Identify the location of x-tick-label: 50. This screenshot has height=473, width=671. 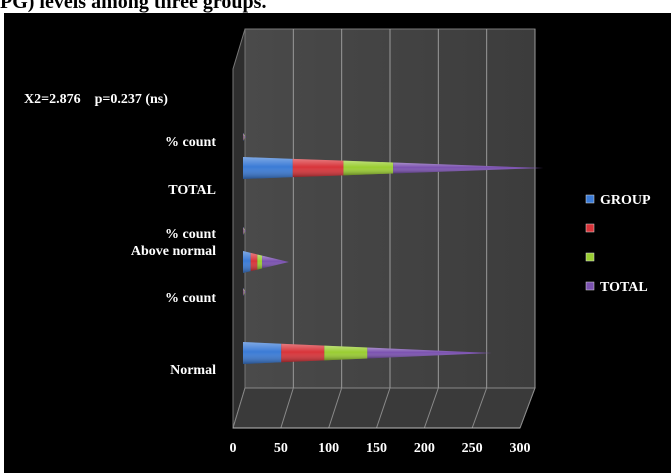
(281, 448).